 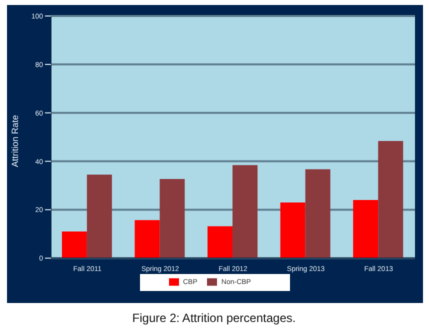 What do you see at coordinates (15, 141) in the screenshot?
I see `y-axis-title: Attrition Rate` at bounding box center [15, 141].